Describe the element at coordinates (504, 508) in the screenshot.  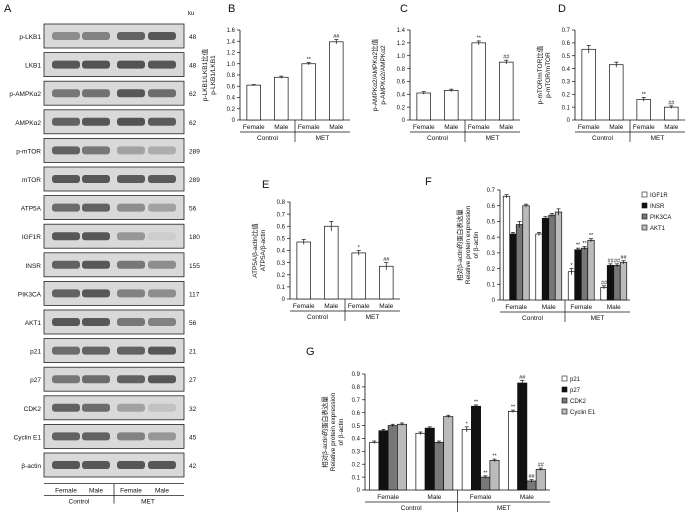
I see `x-group-label: MET` at that location.